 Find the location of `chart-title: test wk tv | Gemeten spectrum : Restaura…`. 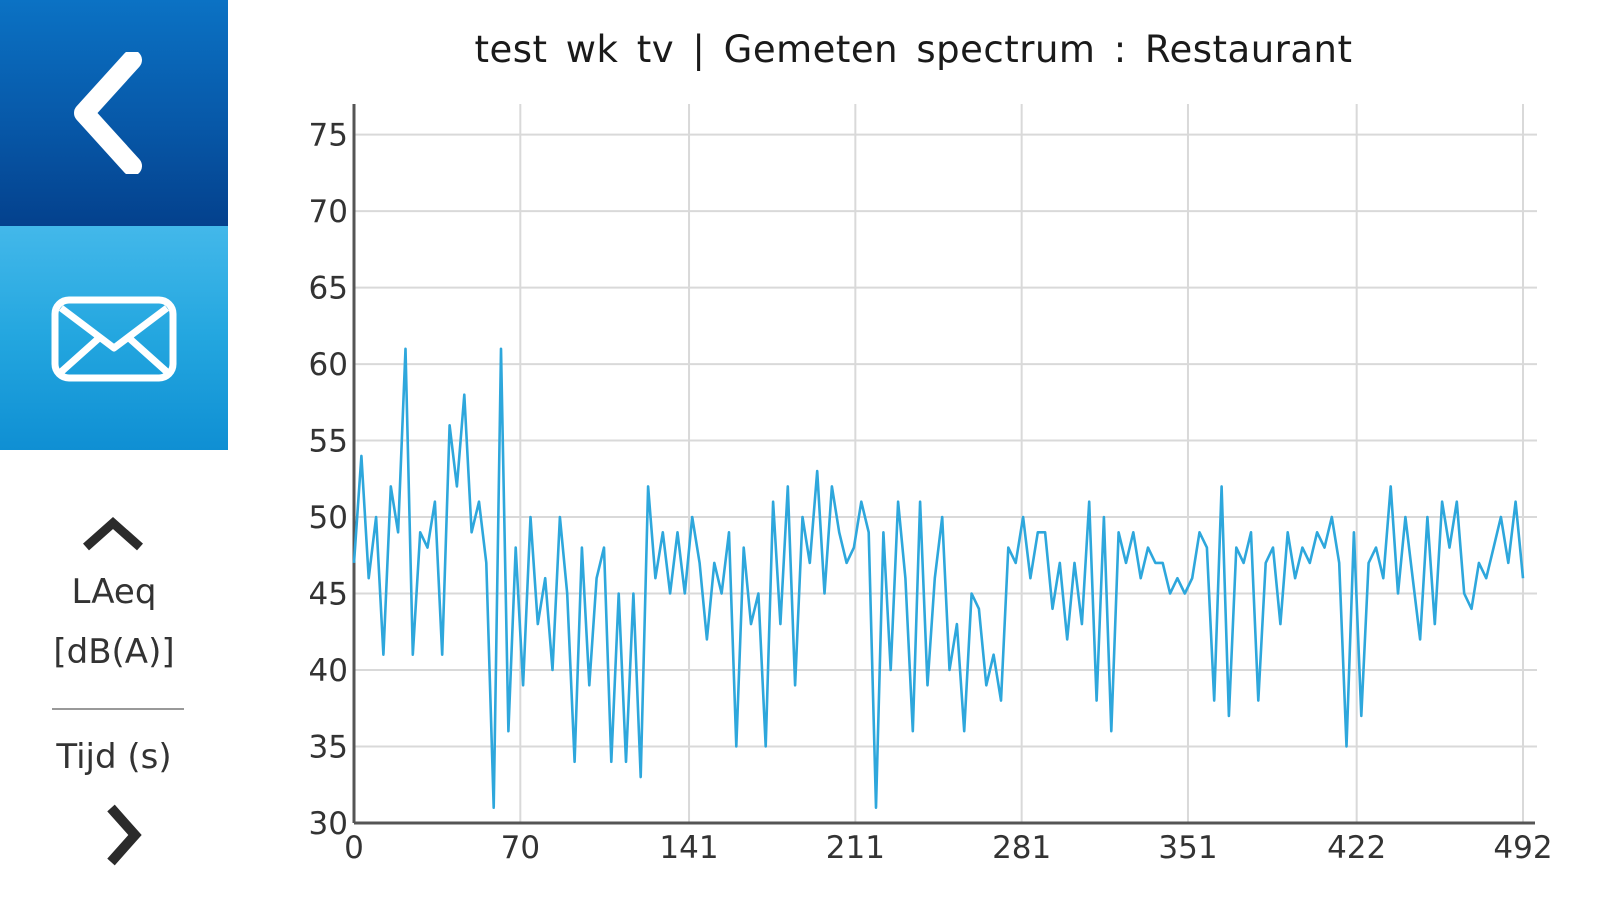

chart-title: test wk tv | Gemeten spectrum : Restaura… is located at coordinates (913, 49).